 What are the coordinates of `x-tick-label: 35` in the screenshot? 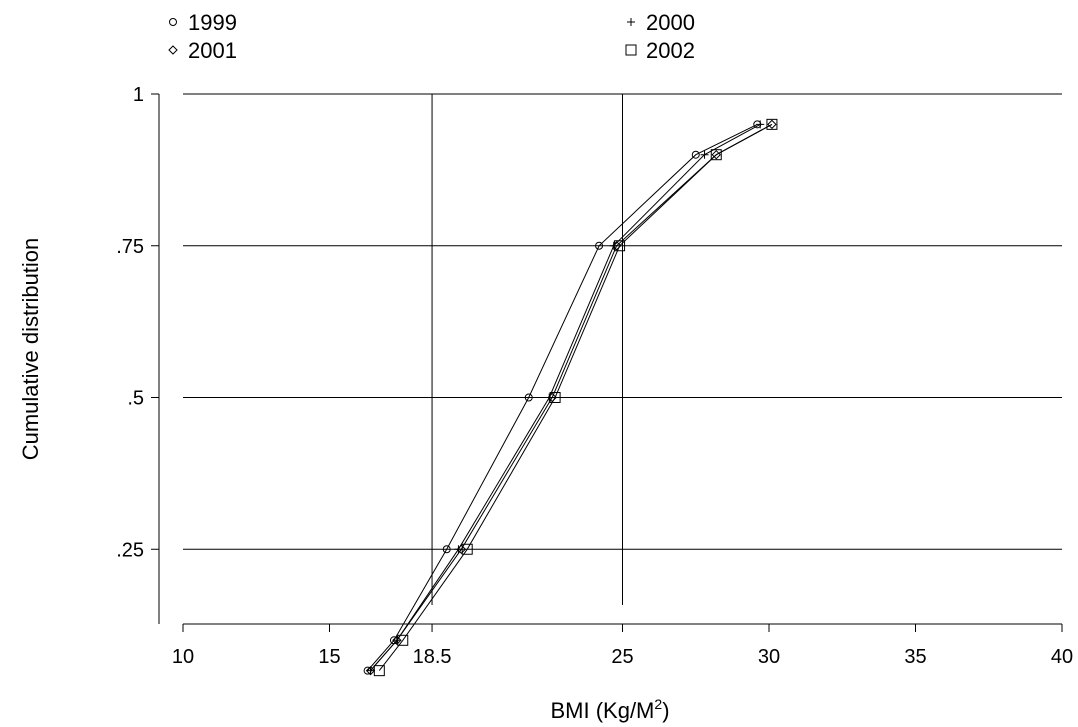 It's located at (915, 657).